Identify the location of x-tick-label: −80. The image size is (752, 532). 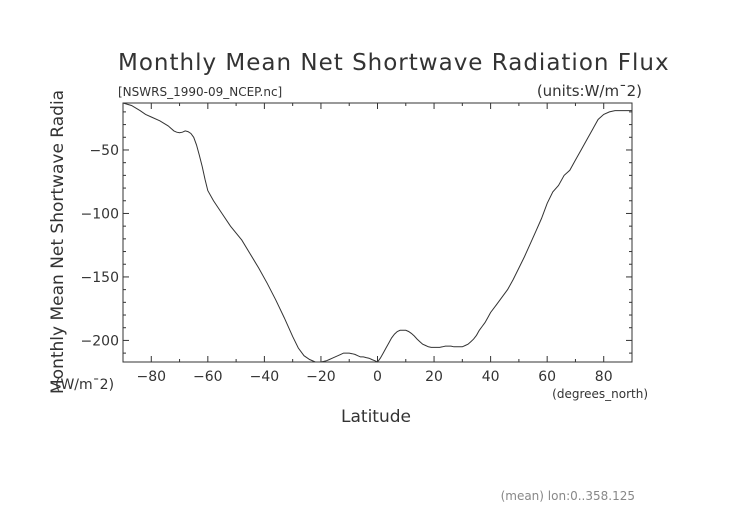
(152, 377).